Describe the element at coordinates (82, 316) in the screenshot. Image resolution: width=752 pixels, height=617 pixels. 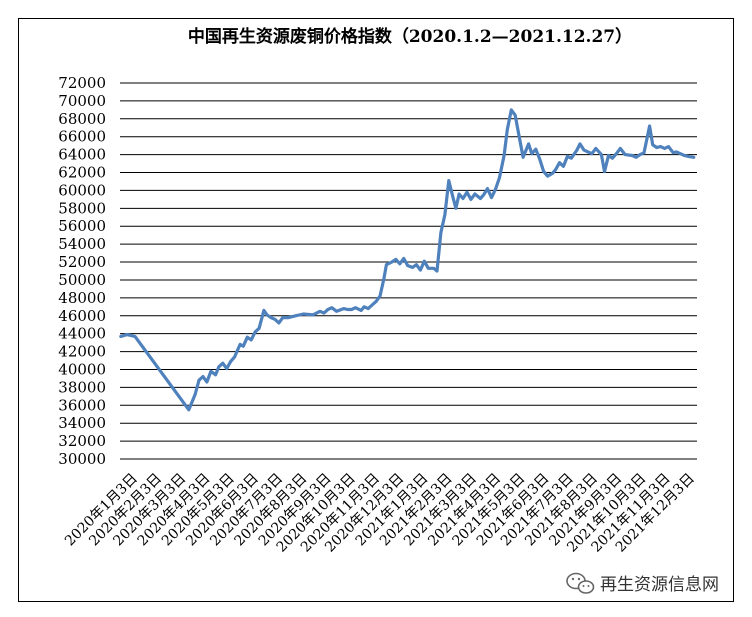
I see `y-tick-label: 46000` at that location.